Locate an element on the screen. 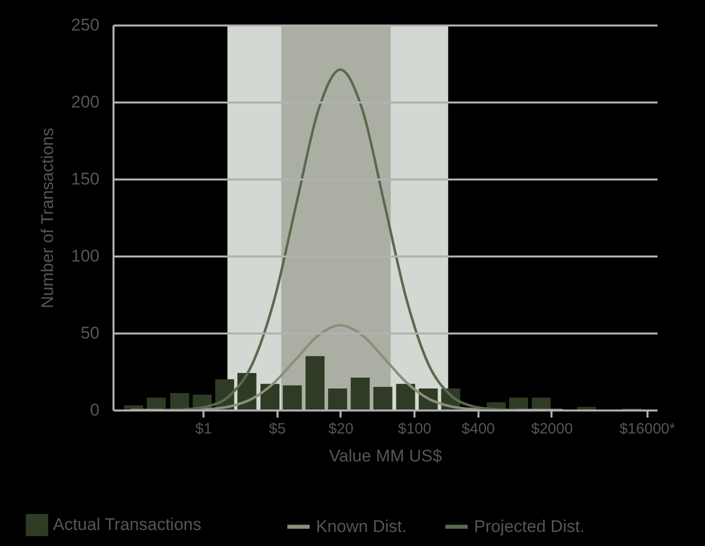  y-tick-label: 150 is located at coordinates (85, 179).